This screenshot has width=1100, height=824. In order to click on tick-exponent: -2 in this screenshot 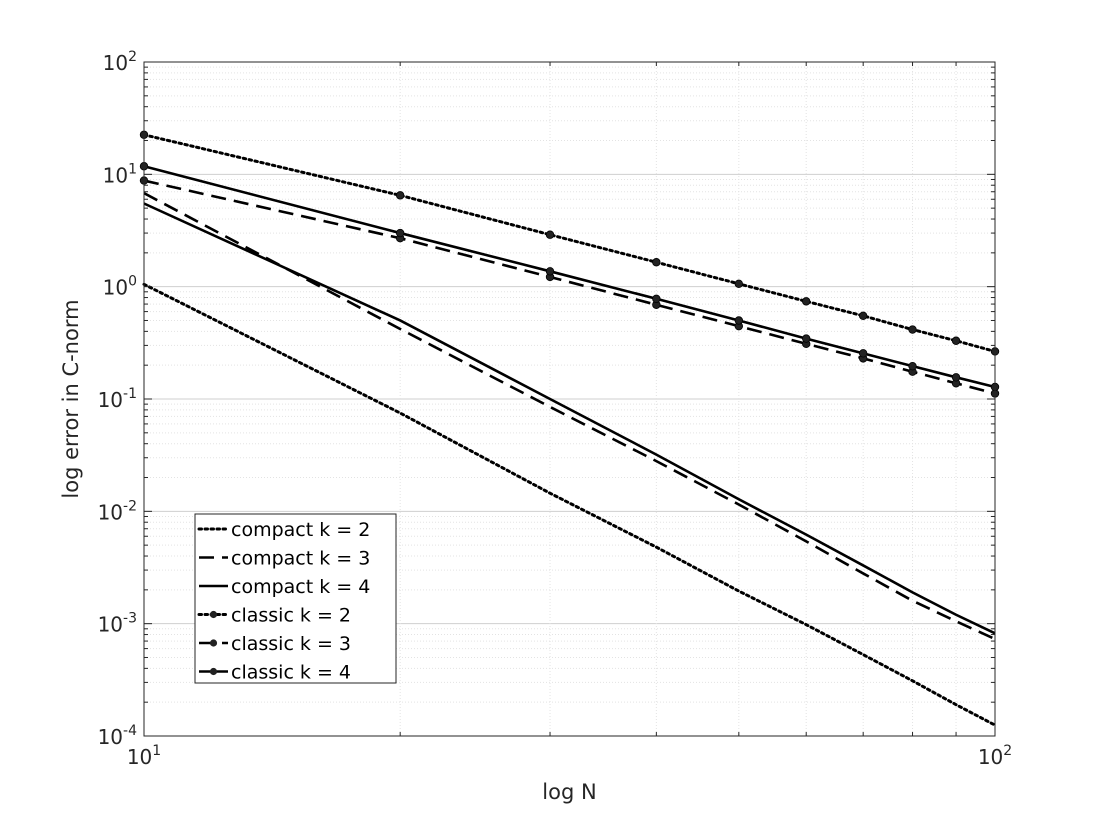, I will do `click(130, 506)`.